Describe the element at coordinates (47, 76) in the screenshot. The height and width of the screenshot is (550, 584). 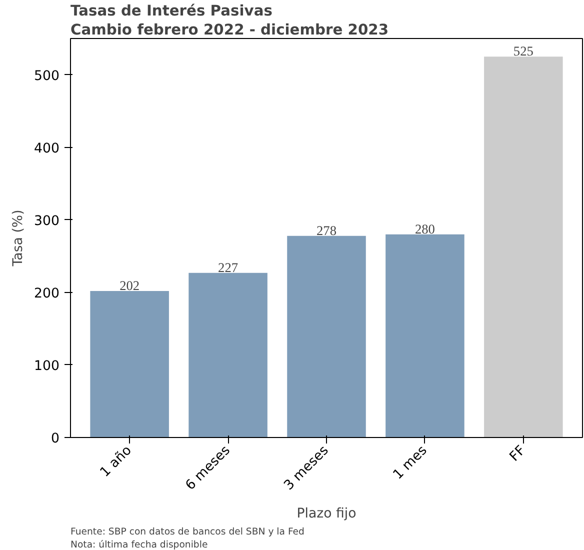
I see `y-tick-label: 500` at that location.